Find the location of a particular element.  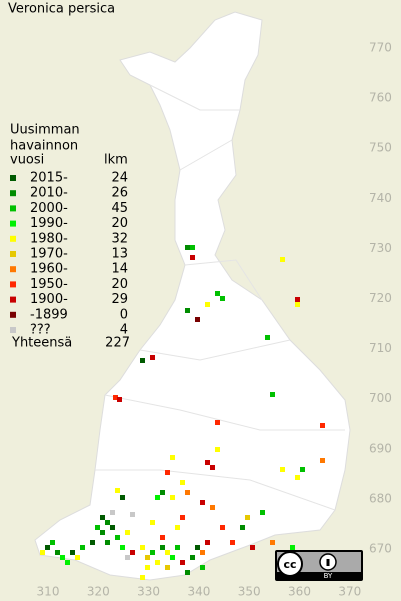

legend-count-header: lkm is located at coordinates (116, 160).